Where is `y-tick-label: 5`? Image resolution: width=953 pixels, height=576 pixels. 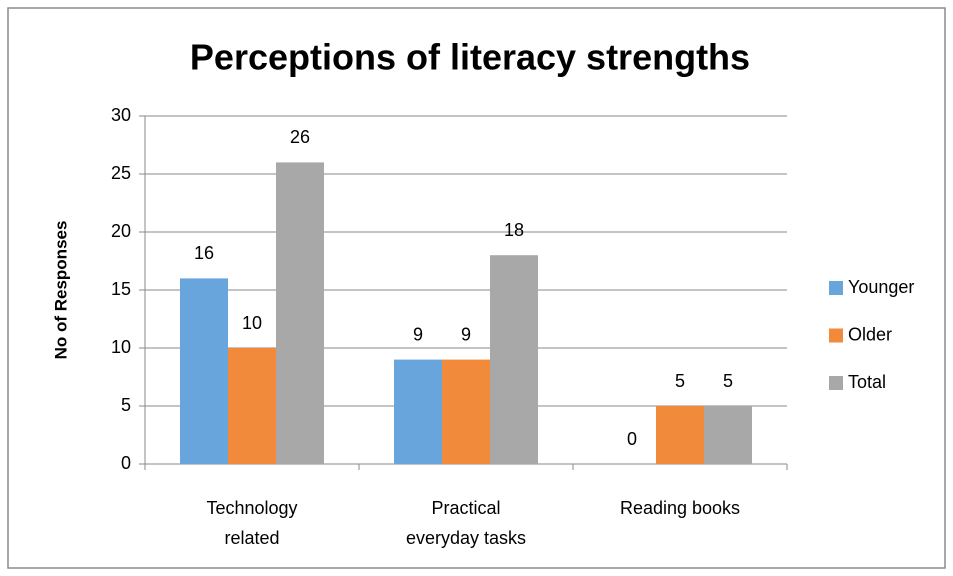 y-tick-label: 5 is located at coordinates (126, 405).